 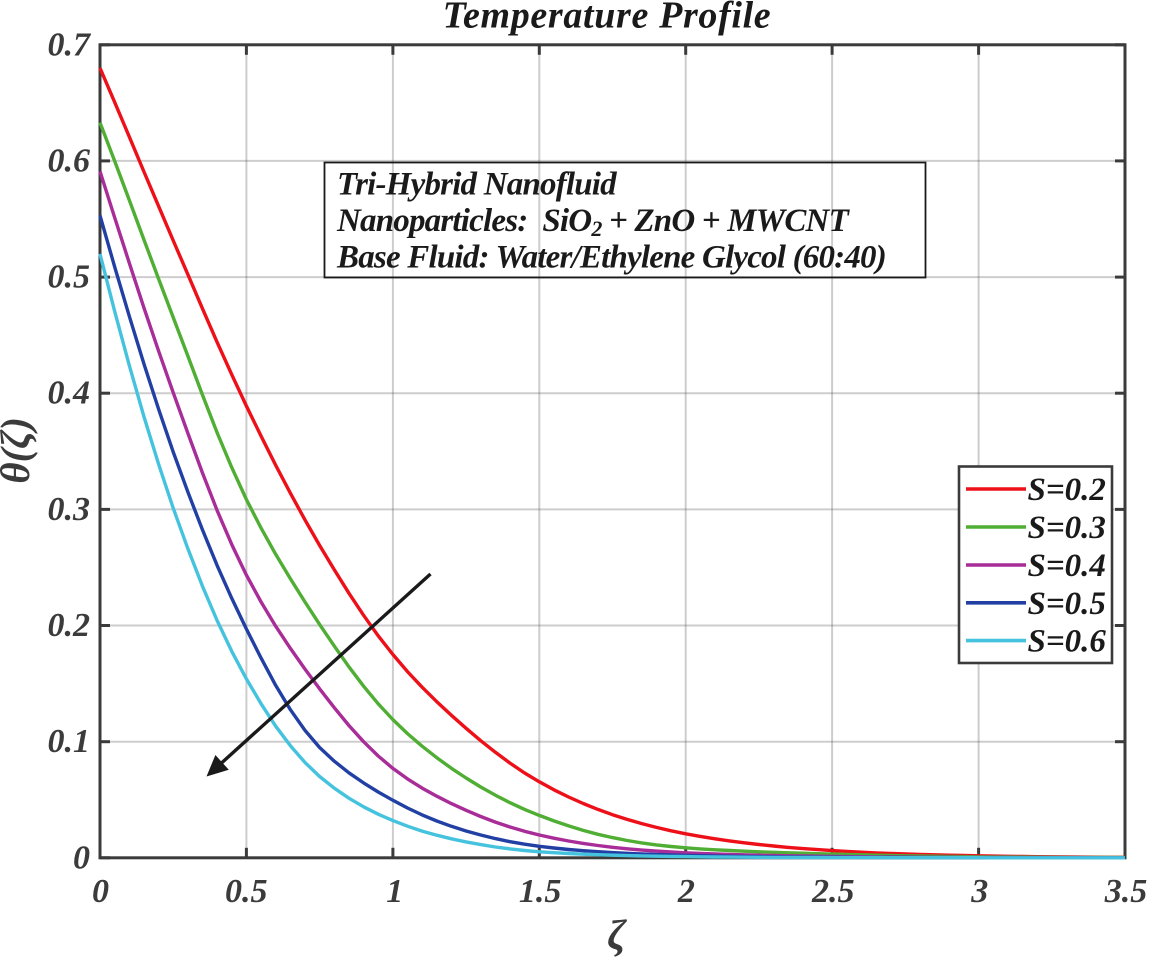 I want to click on svg-text: ζ, so click(x=617, y=936).